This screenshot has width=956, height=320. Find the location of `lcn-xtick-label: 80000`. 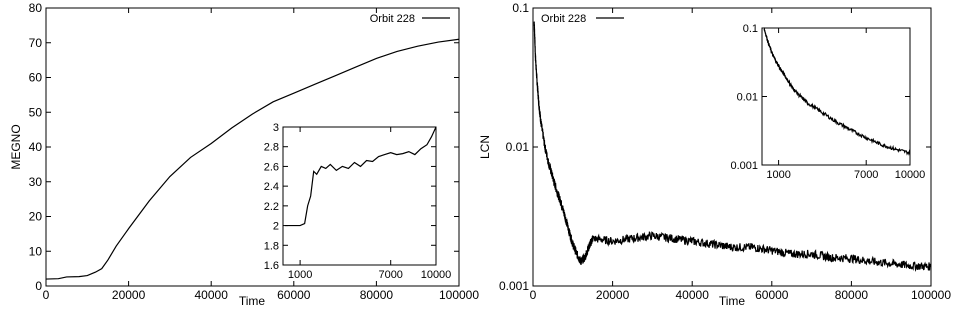

lcn-xtick-label: 80000 is located at coordinates (852, 295).